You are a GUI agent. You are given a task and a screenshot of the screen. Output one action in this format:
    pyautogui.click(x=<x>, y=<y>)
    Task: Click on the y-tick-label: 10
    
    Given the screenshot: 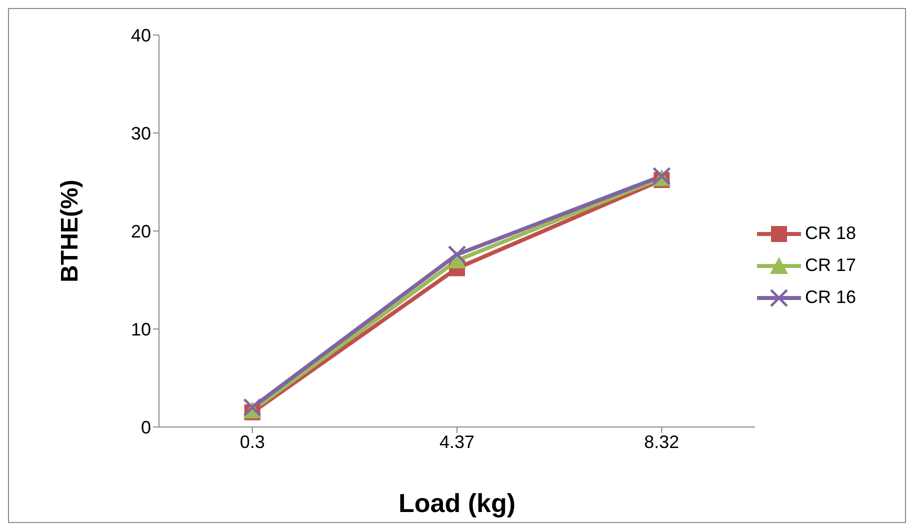 What is the action you would take?
    pyautogui.click(x=140, y=329)
    